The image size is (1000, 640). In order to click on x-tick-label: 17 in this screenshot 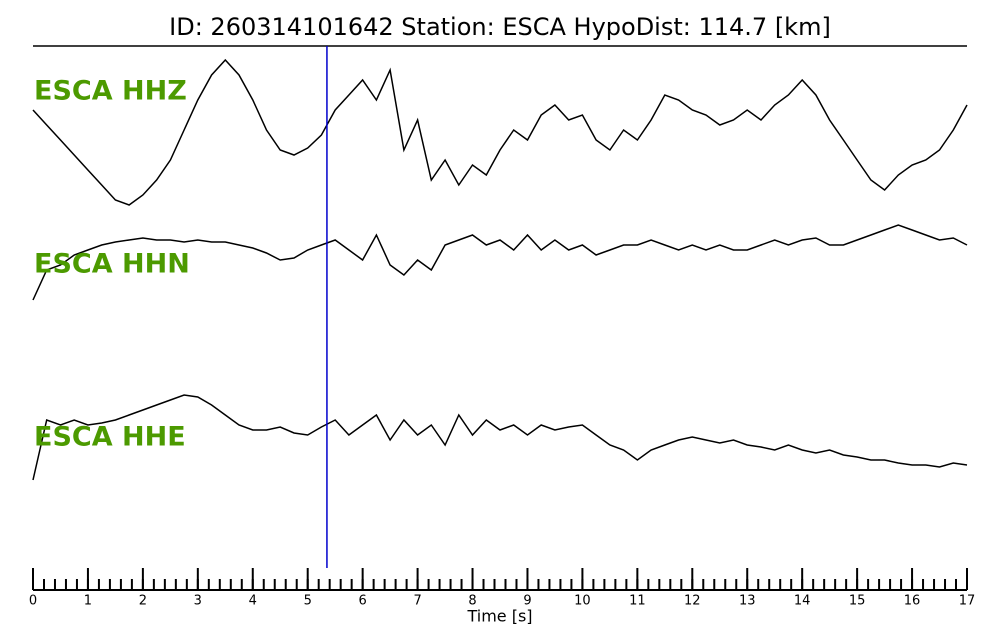, I will do `click(967, 601)`.